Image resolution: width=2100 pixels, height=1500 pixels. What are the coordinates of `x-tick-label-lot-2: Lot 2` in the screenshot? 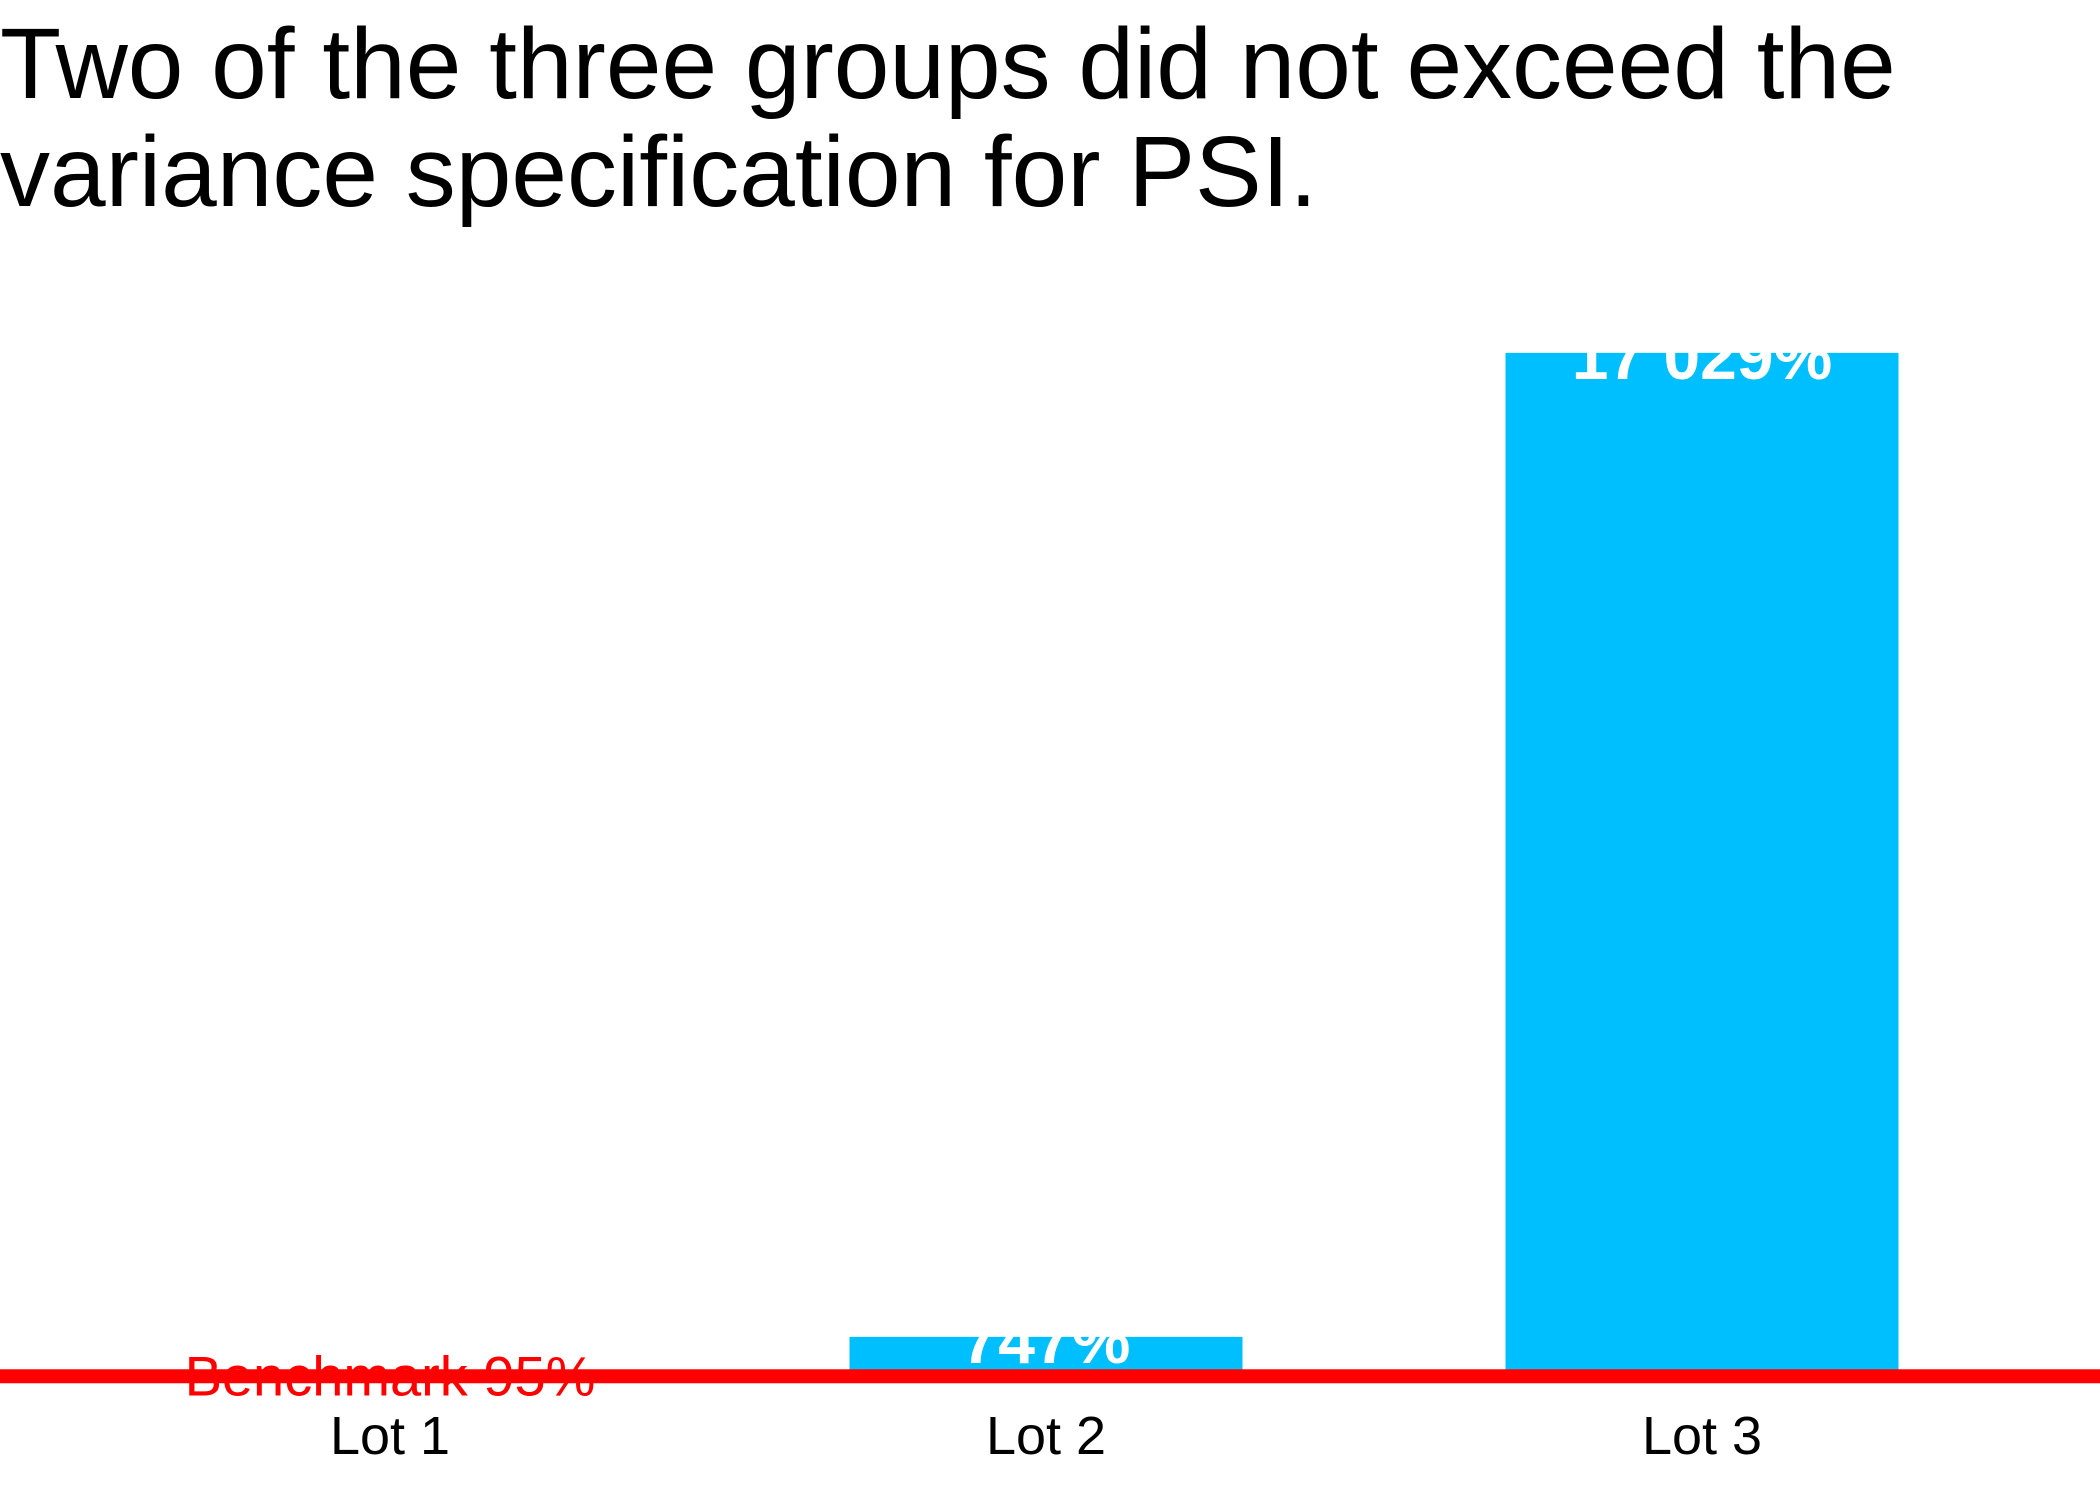 It's located at (1046, 1436).